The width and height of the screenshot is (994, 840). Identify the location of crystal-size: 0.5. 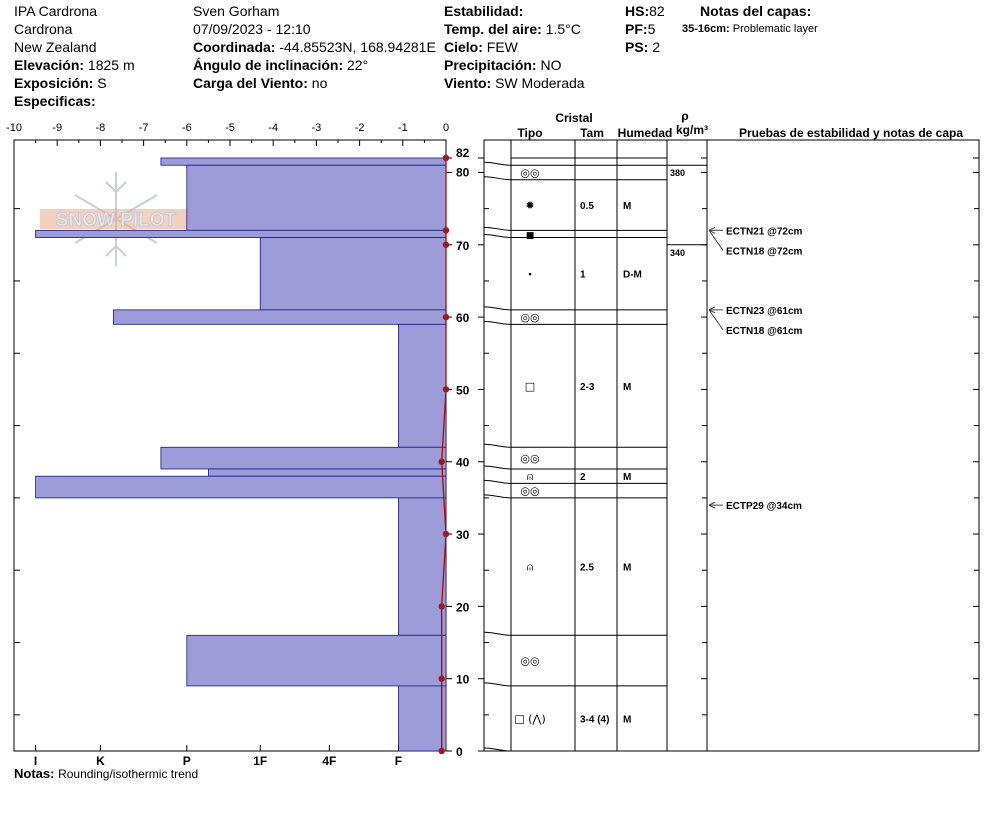
(587, 206).